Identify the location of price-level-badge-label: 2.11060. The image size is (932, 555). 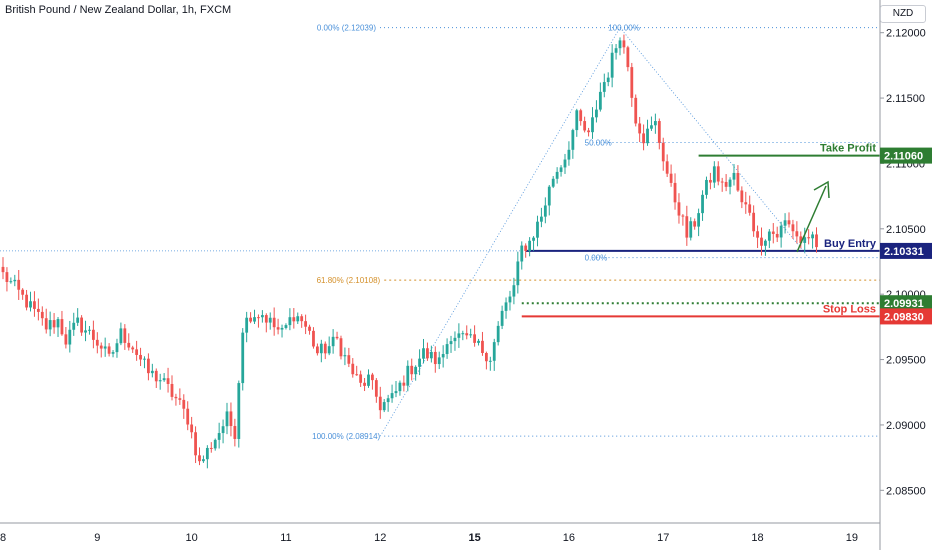
(903, 157).